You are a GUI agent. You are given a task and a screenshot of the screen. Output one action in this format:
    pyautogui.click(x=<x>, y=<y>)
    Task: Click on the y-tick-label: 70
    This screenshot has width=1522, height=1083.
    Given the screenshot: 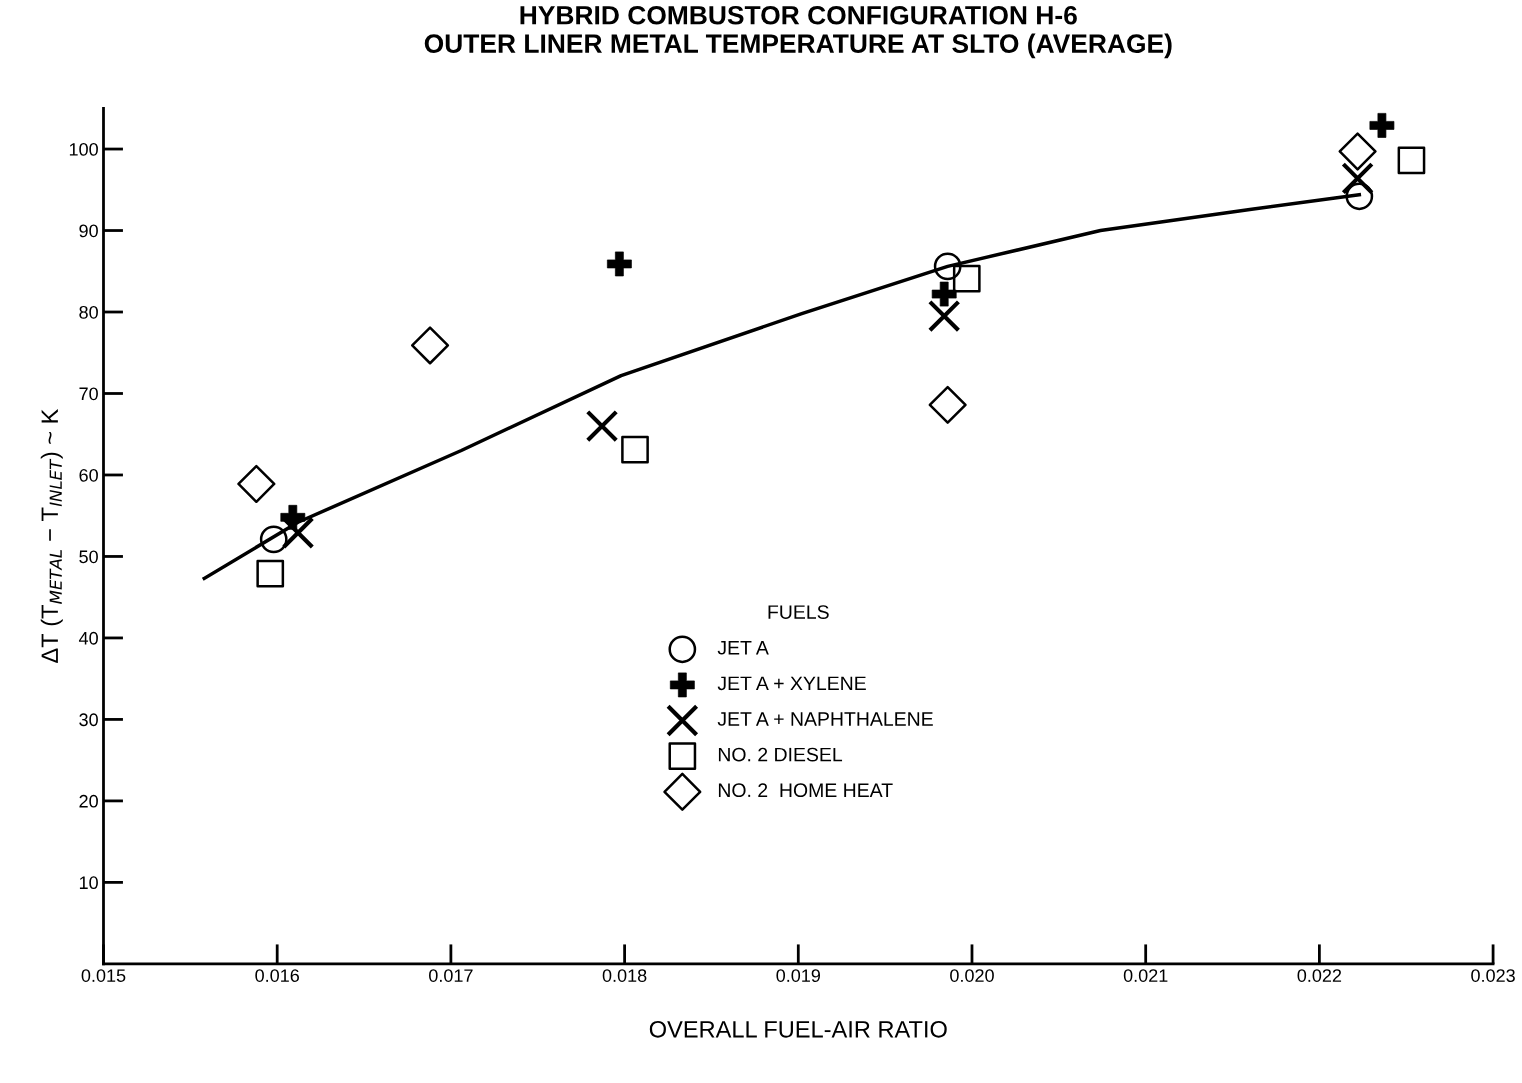 What is the action you would take?
    pyautogui.click(x=88, y=394)
    